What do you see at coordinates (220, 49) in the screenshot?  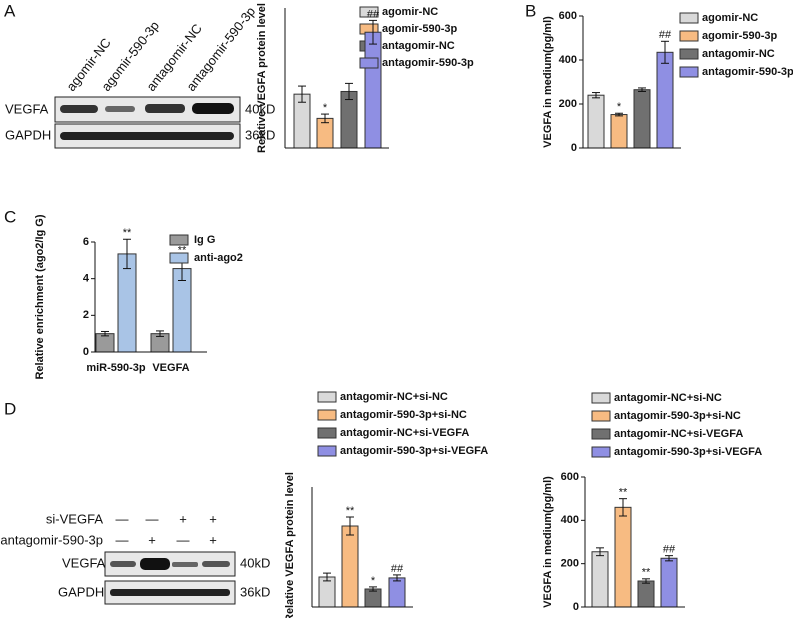 I see `lane-label: antagomir-590-3p` at bounding box center [220, 49].